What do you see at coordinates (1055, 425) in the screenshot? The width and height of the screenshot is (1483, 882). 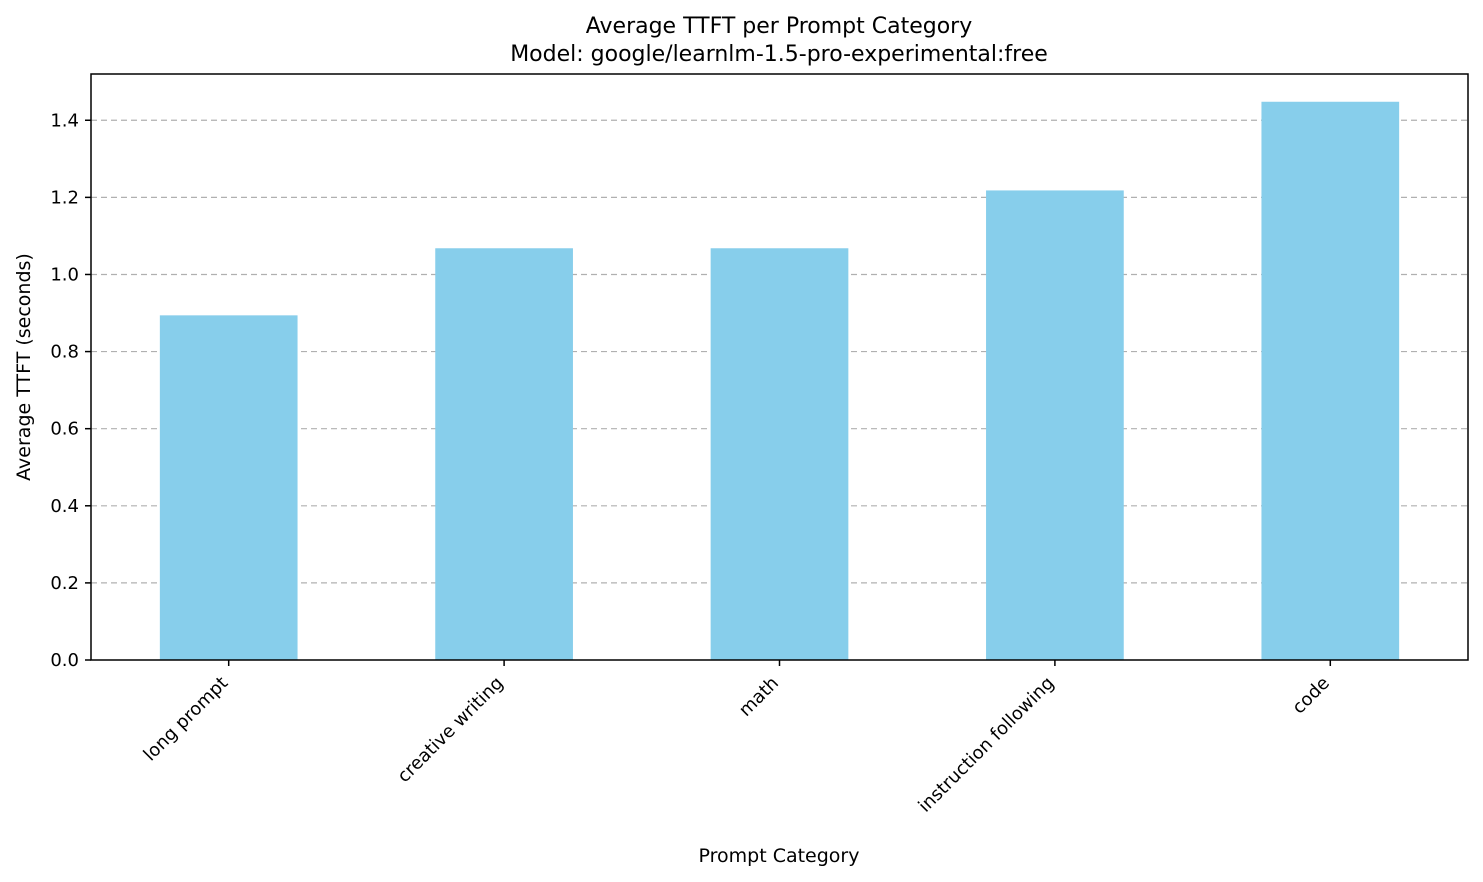 I see `bar-instruction-following` at bounding box center [1055, 425].